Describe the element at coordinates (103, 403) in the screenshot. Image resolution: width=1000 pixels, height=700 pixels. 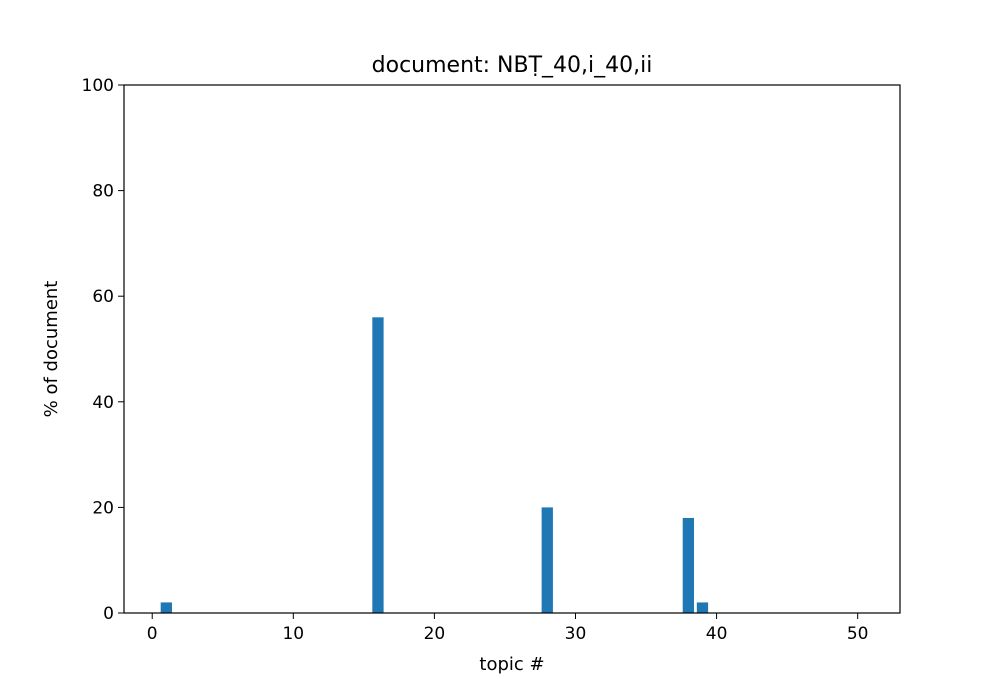
I see `y-tick-label: 40` at that location.